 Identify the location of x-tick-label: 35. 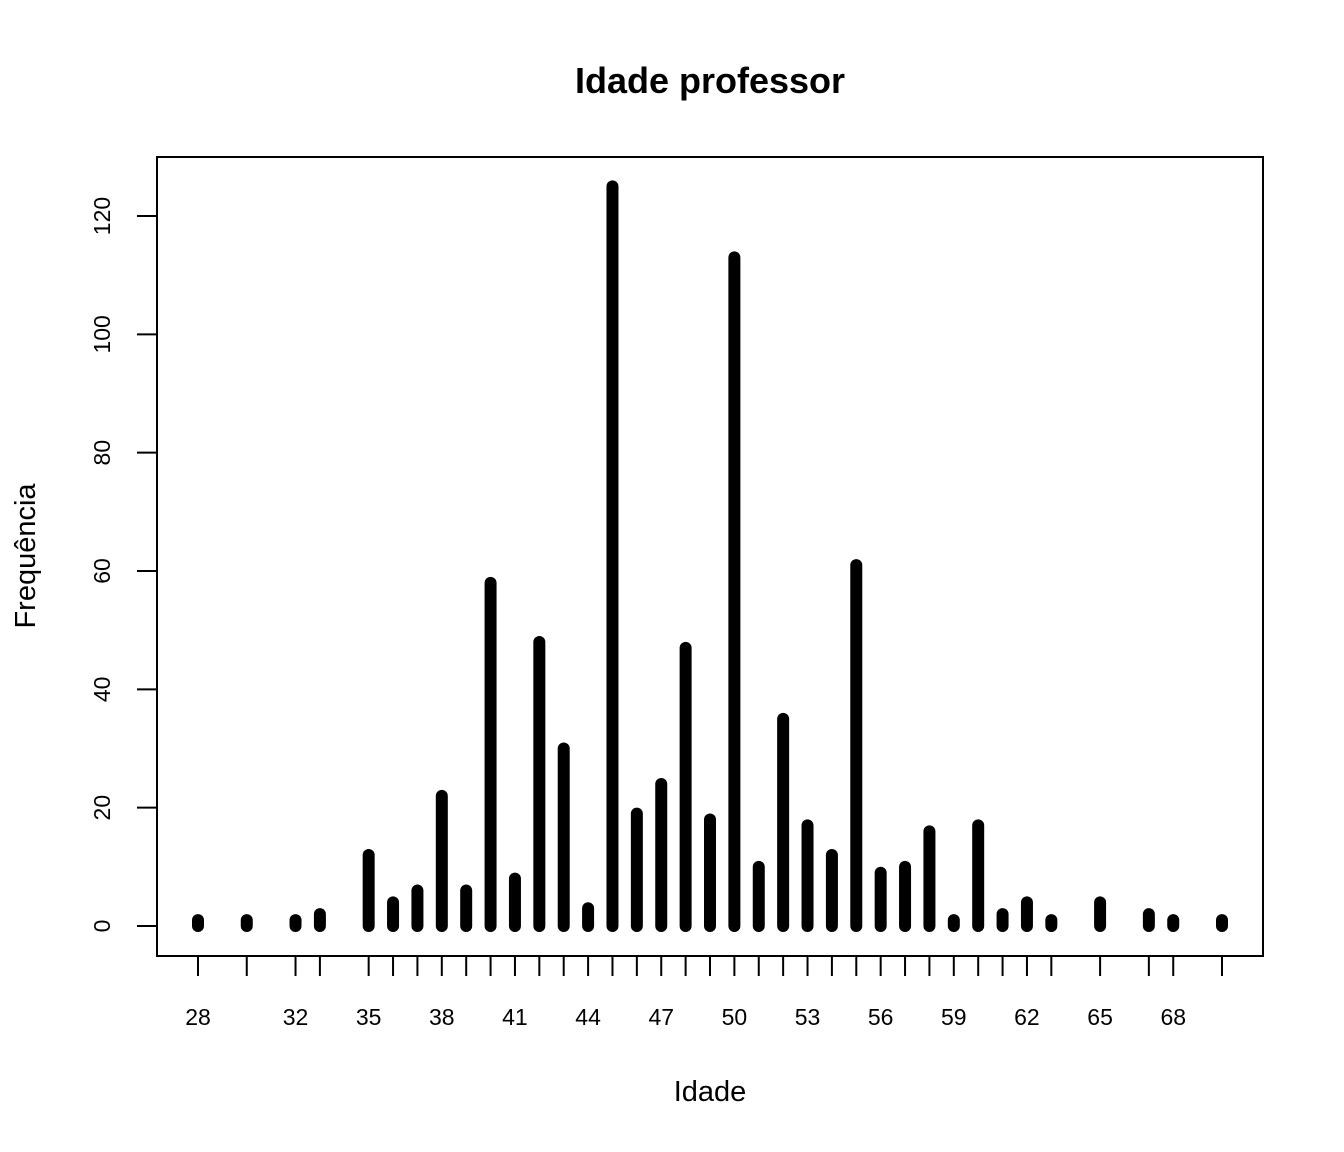
(369, 1017).